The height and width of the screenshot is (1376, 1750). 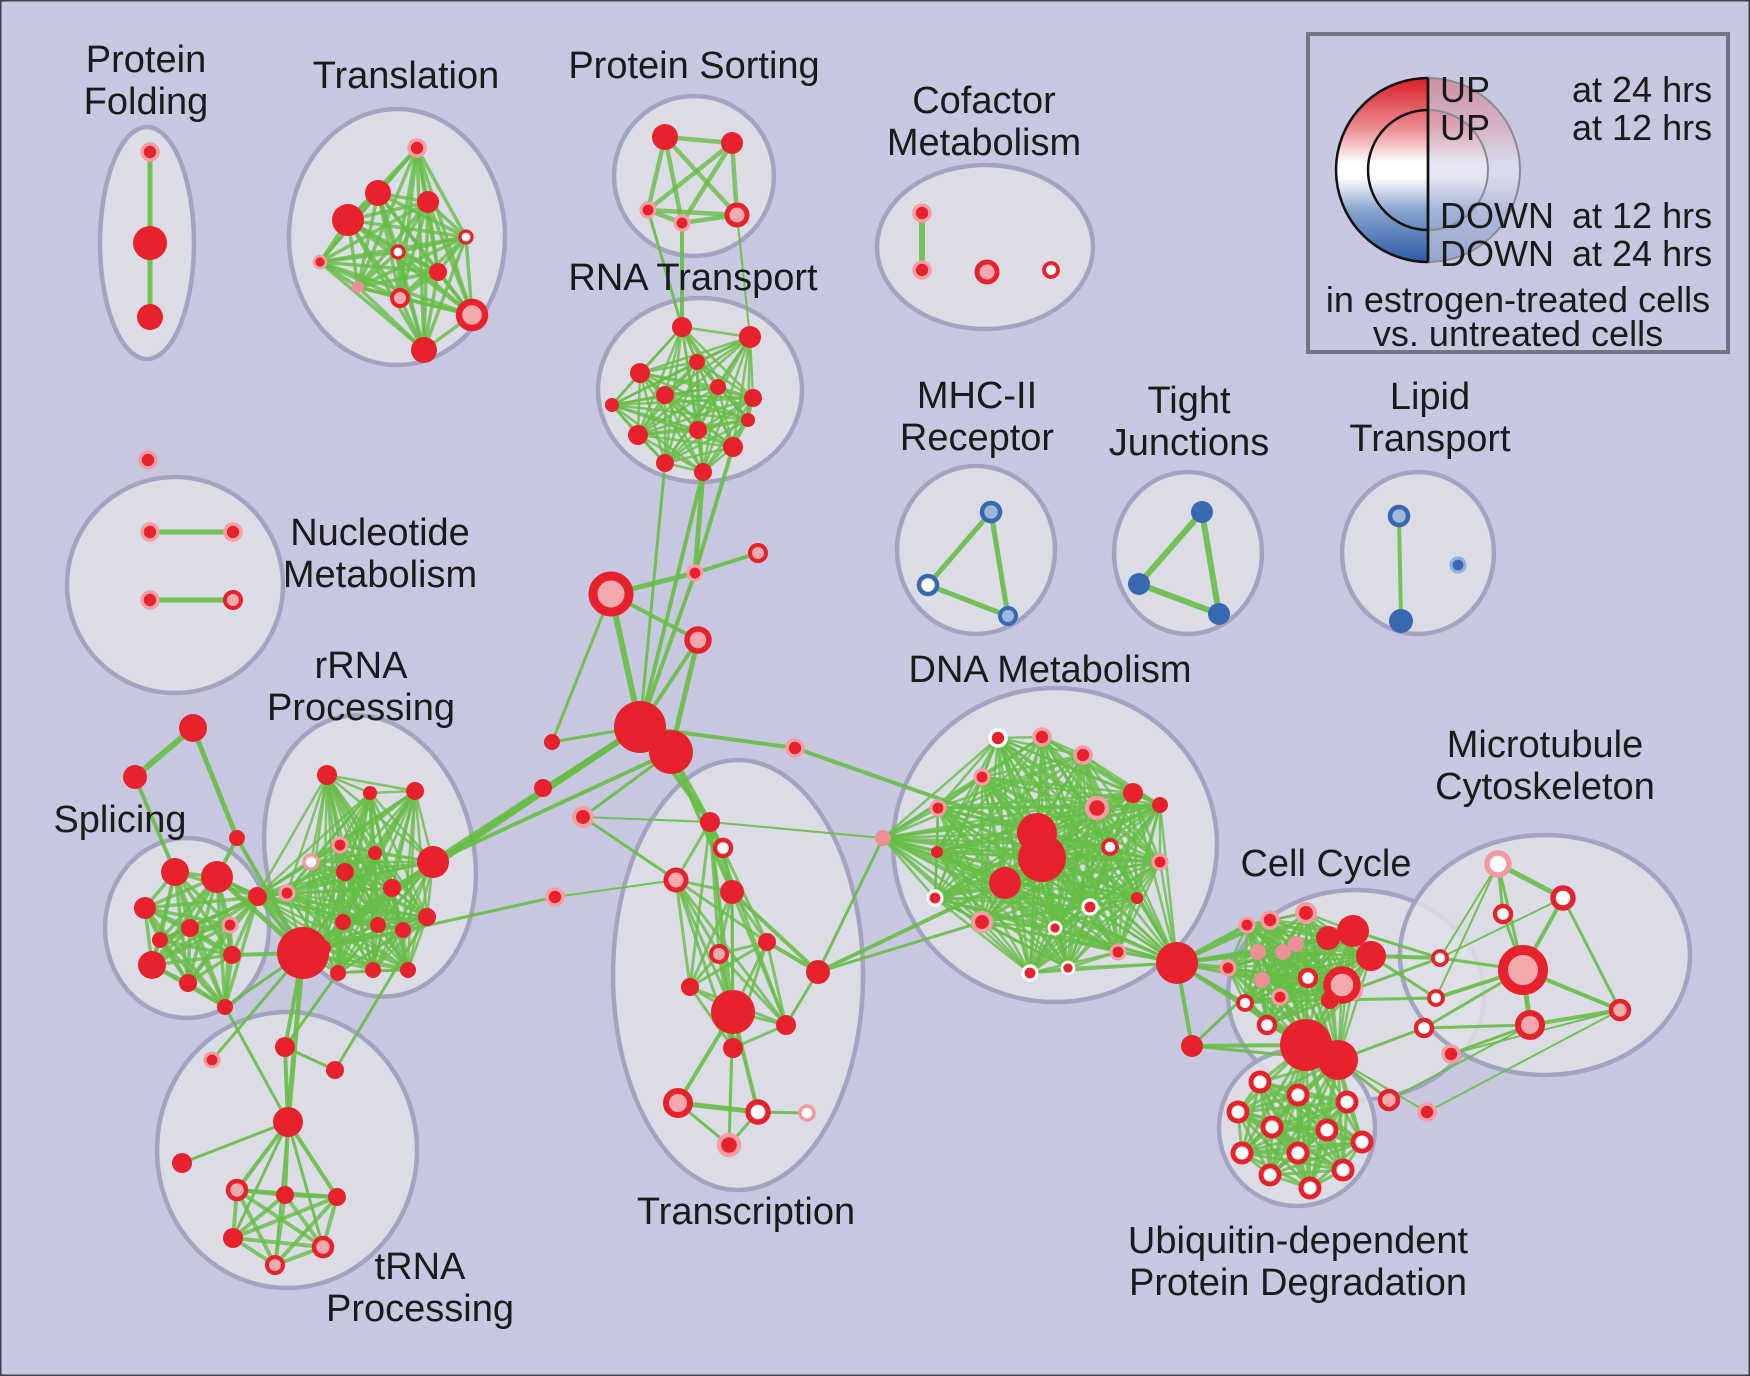 I want to click on cluster-mhc-ii-receptor, so click(x=976, y=550).